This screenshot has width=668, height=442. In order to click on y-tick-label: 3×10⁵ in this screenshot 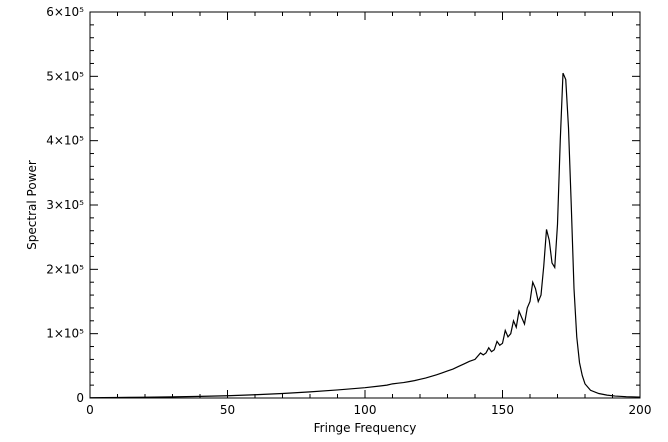, I will do `click(65, 205)`.